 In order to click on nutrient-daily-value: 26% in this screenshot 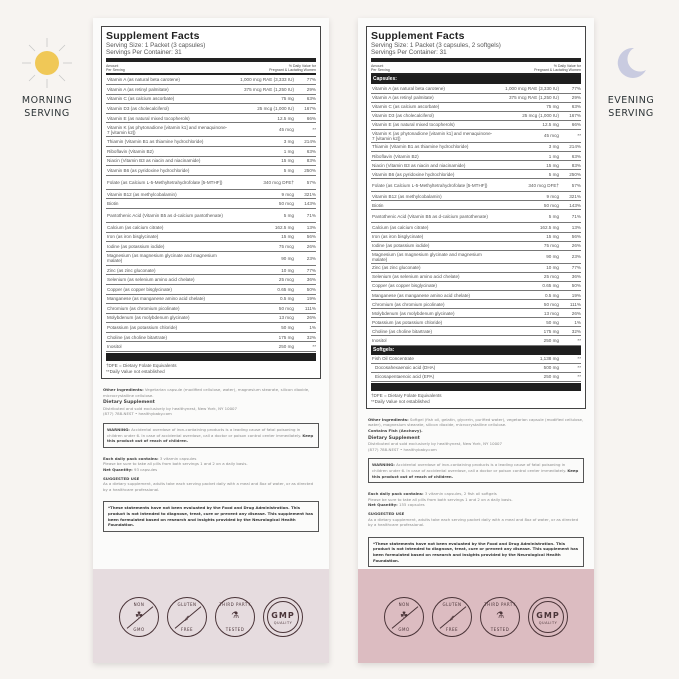, I will do `click(576, 313)`.